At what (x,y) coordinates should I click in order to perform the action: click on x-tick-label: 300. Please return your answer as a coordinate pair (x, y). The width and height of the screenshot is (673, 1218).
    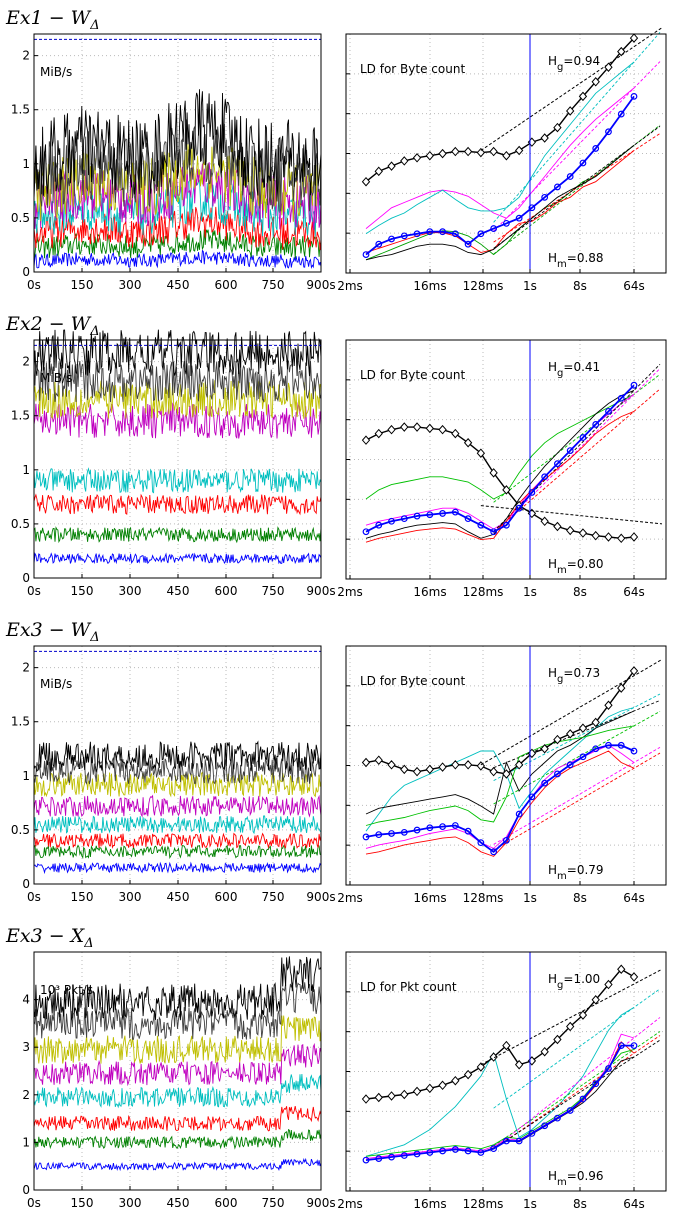
    Looking at the image, I should click on (130, 1203).